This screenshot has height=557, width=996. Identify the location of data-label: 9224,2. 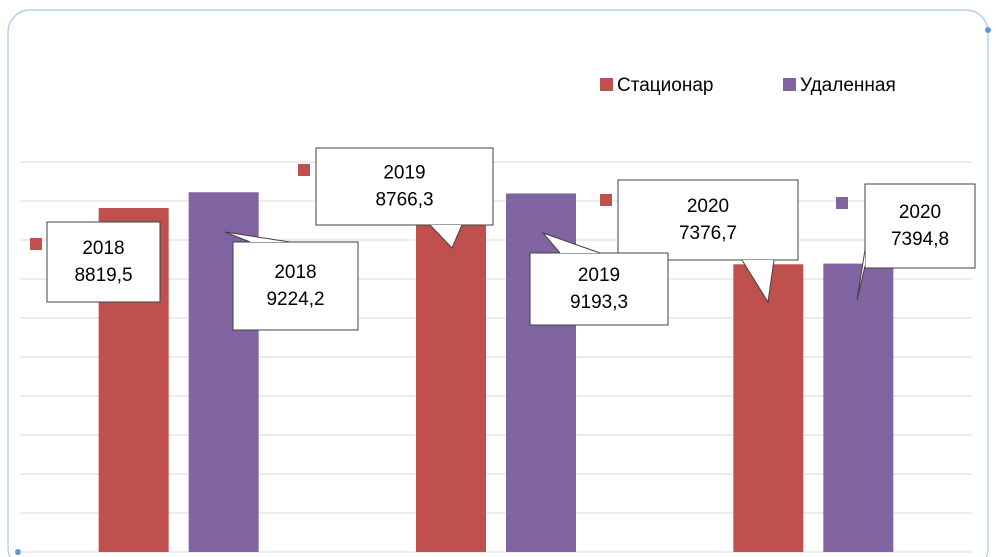
(295, 299).